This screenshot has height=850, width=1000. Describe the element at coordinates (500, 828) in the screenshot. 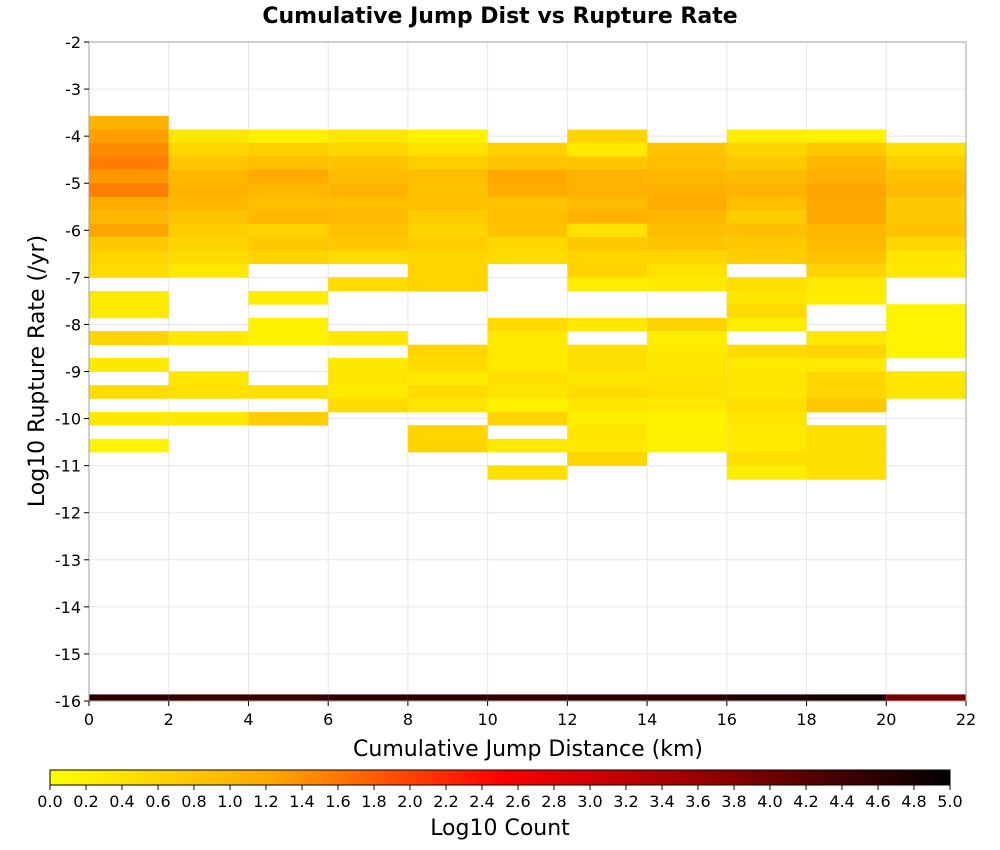

I see `colorbar-label: Log10 Count` at that location.